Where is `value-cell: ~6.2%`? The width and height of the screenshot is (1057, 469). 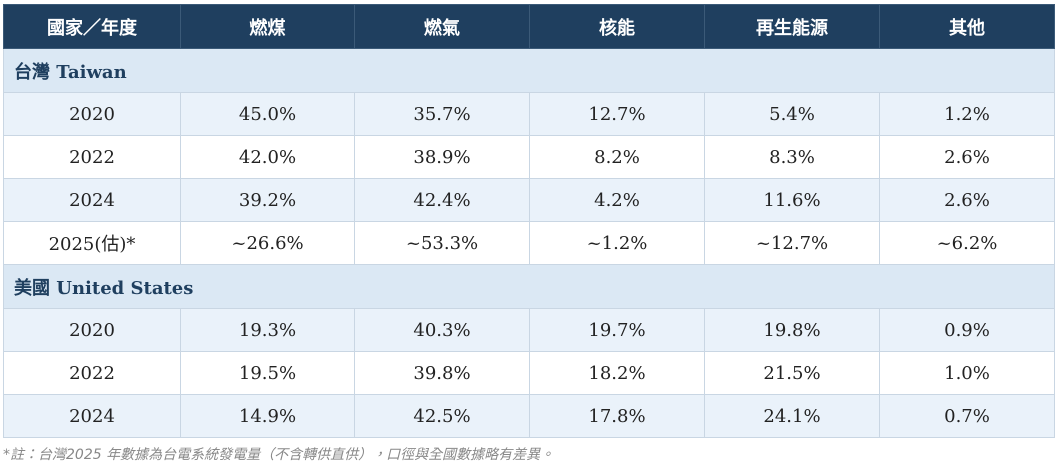
value-cell: ~6.2% is located at coordinates (967, 243).